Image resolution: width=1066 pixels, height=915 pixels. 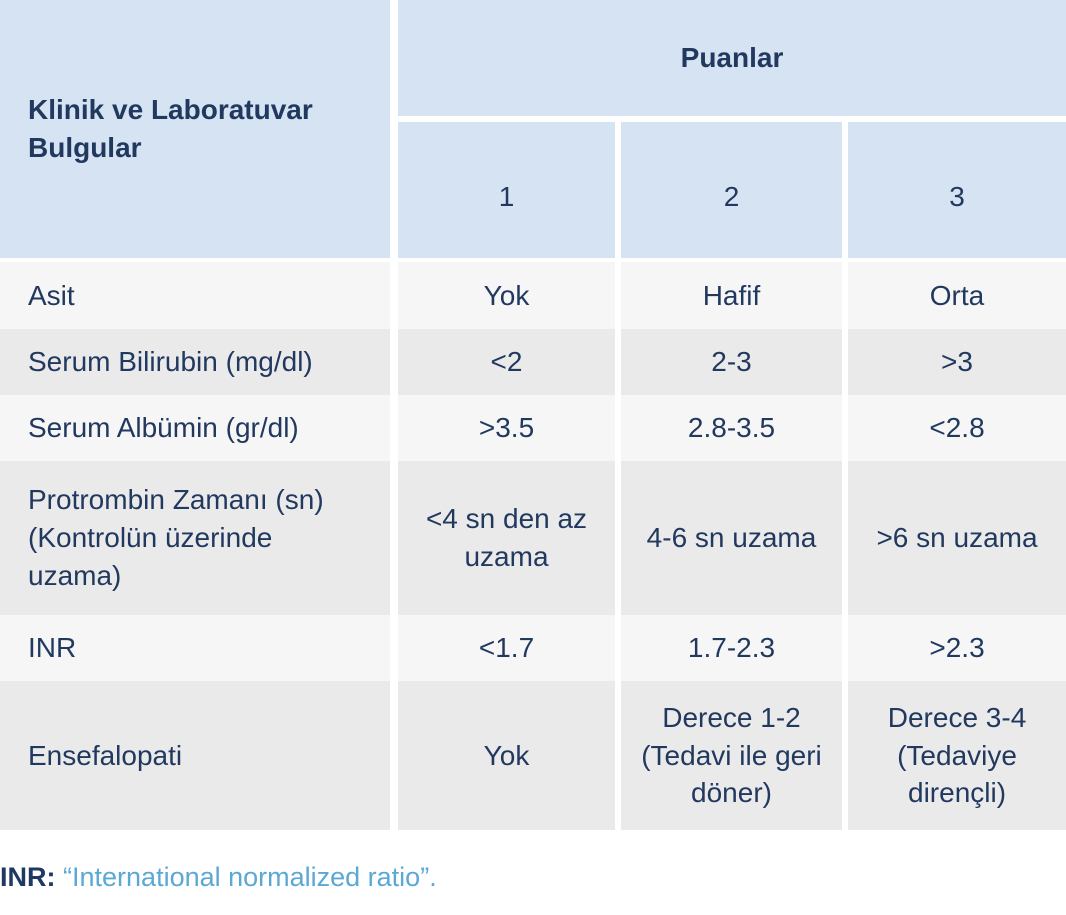 What do you see at coordinates (734, 428) in the screenshot?
I see `score-cell: 2.8-3.5` at bounding box center [734, 428].